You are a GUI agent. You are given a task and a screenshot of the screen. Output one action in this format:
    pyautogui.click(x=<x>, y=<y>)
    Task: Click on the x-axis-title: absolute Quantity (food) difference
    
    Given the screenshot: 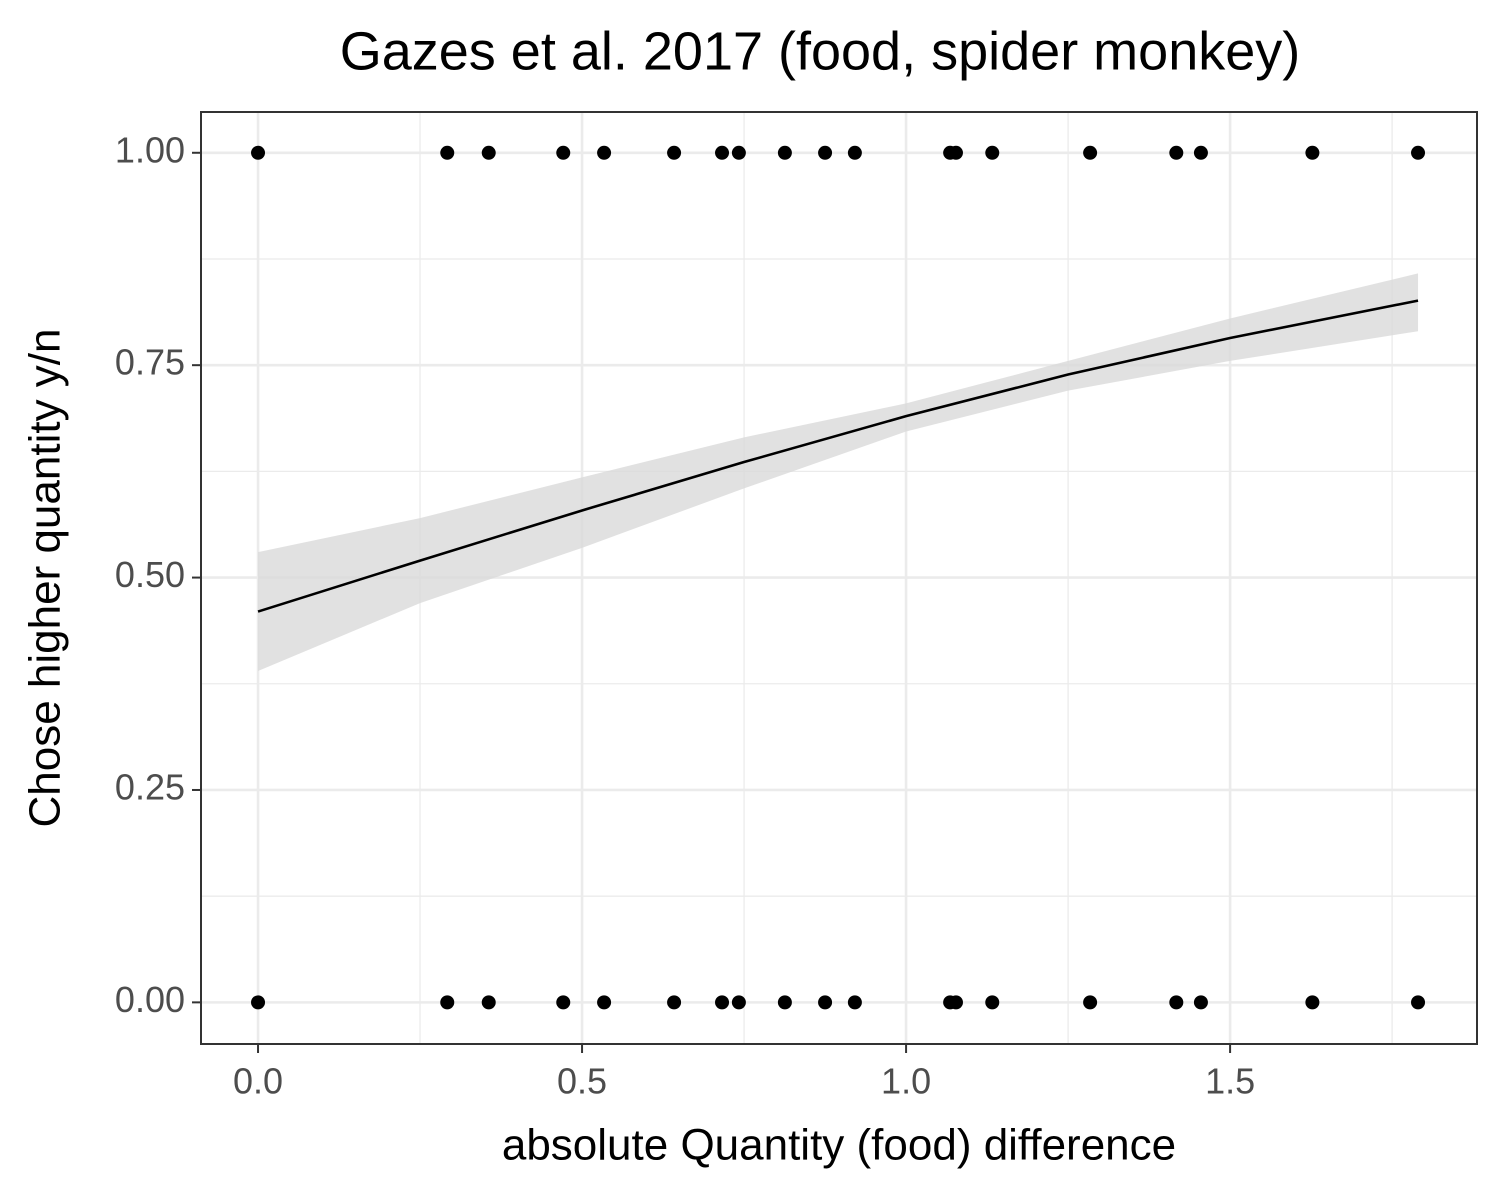 What is the action you would take?
    pyautogui.click(x=839, y=1145)
    